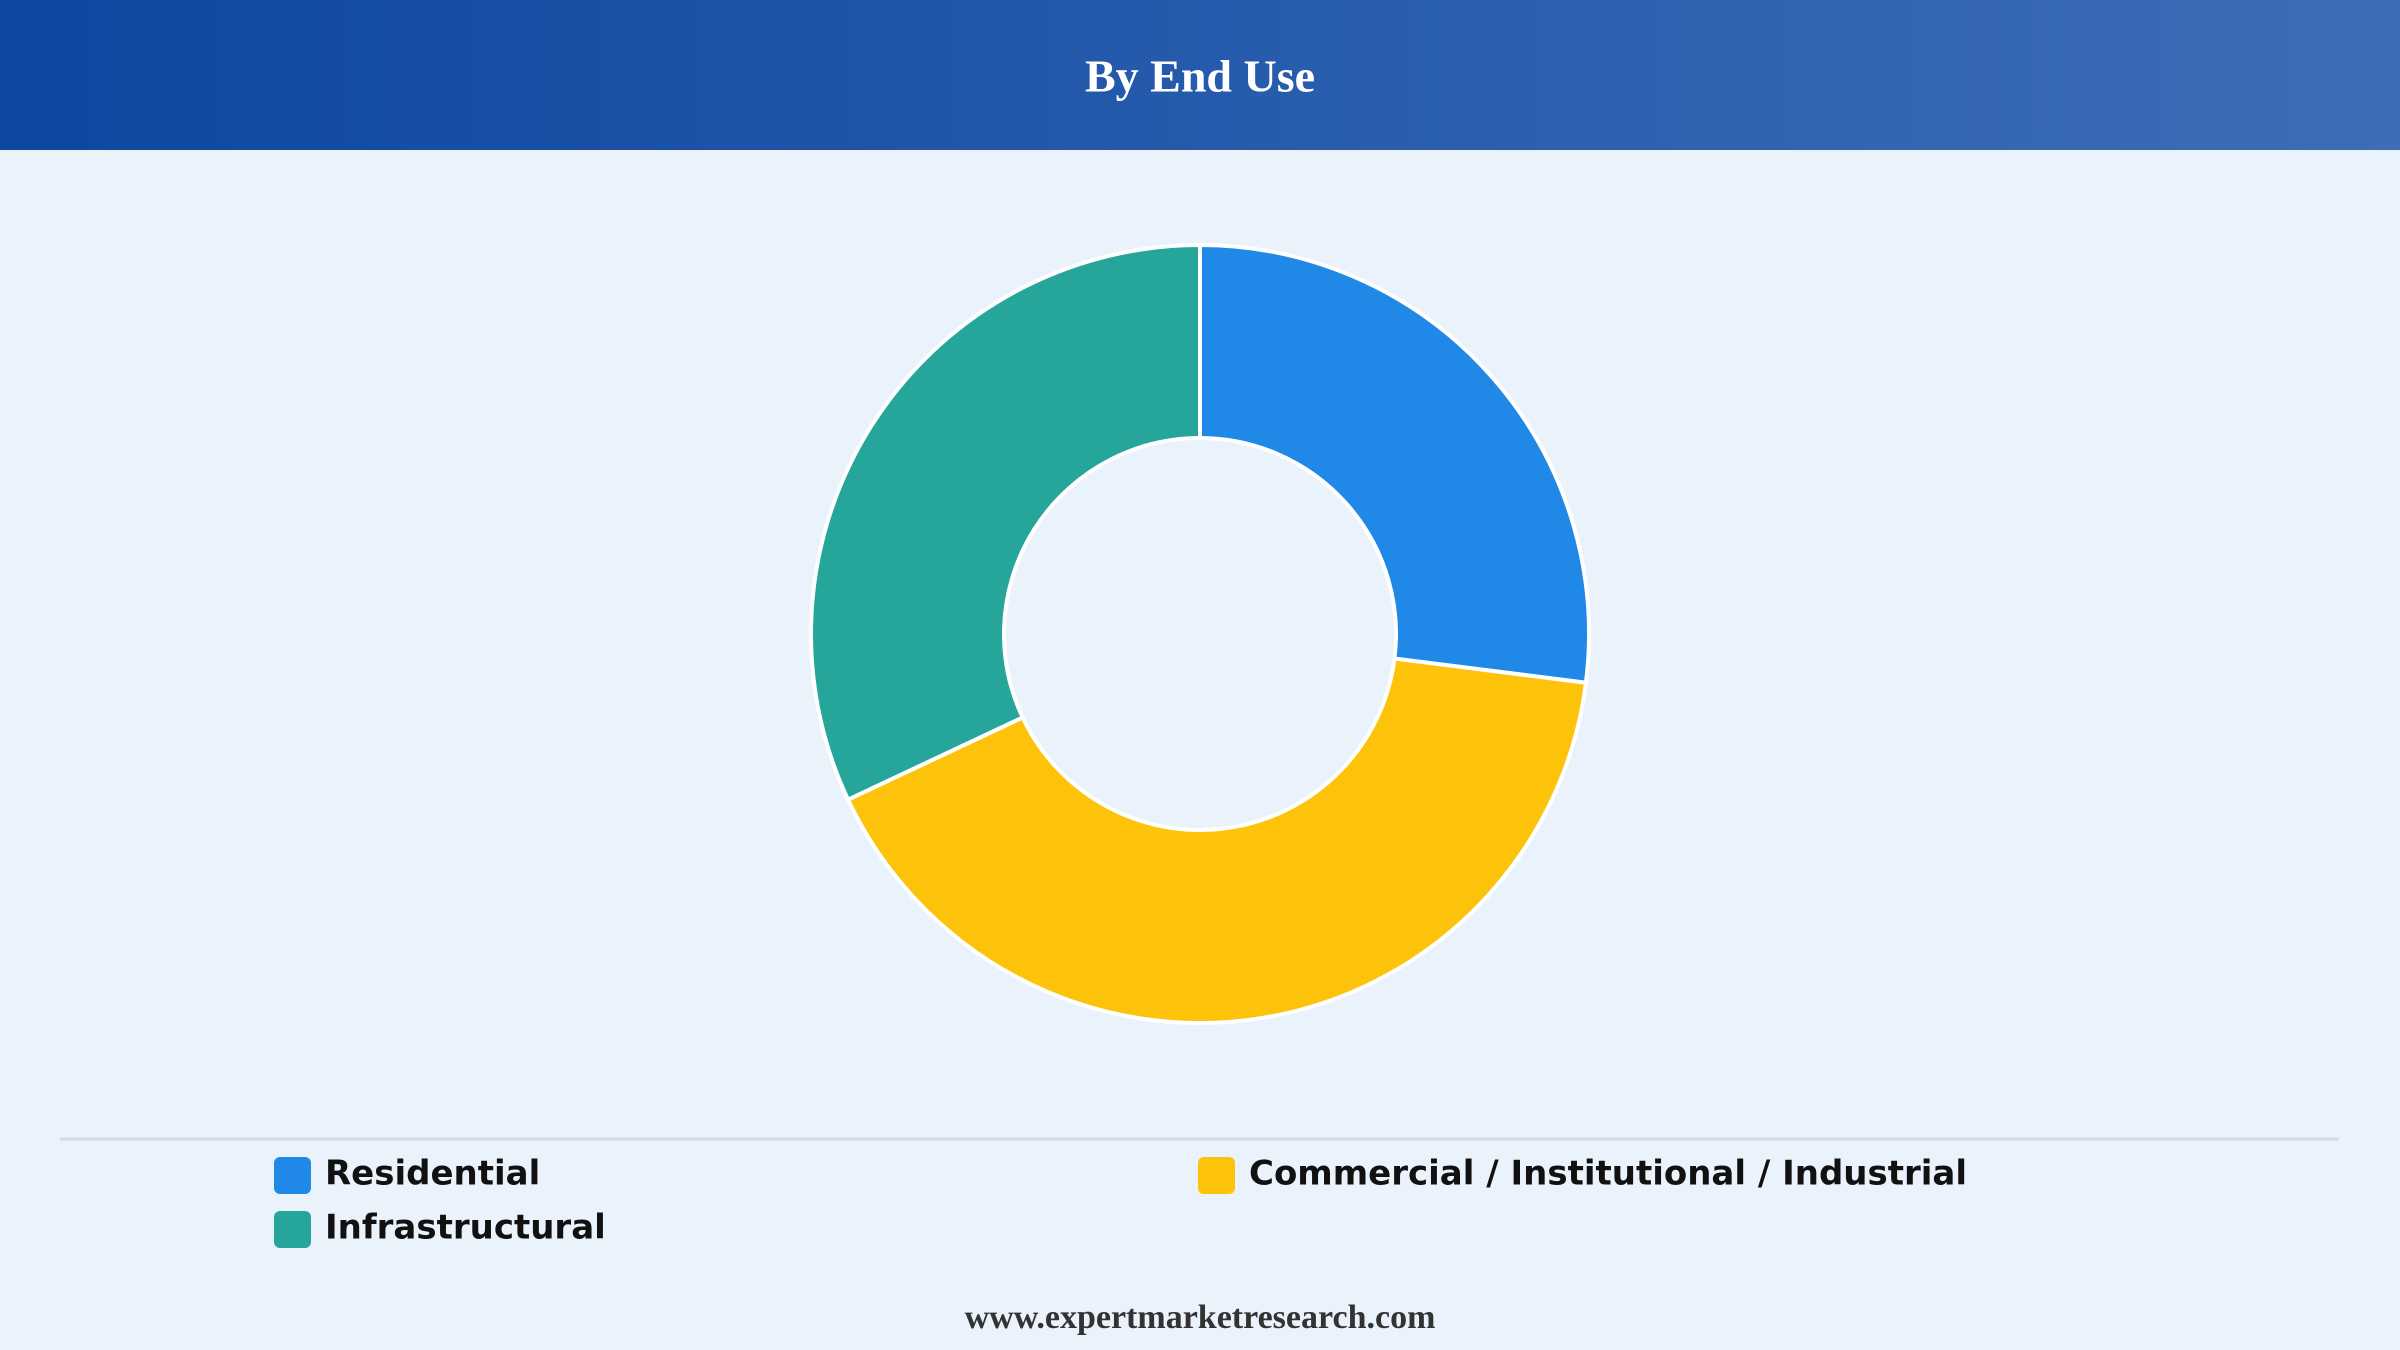 Image resolution: width=2400 pixels, height=1350 pixels. I want to click on legend-label: Residential, so click(432, 1174).